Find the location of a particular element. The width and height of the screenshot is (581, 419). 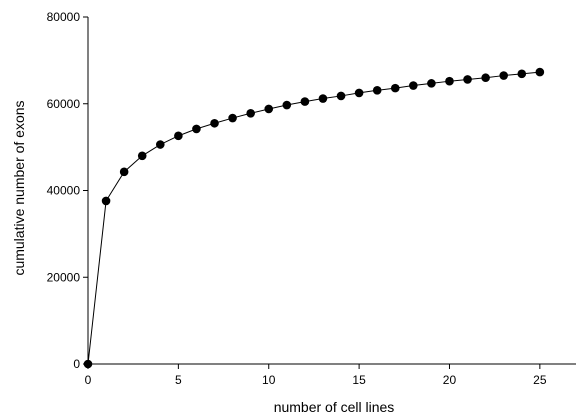

x-tick-label: 0 is located at coordinates (88, 380).